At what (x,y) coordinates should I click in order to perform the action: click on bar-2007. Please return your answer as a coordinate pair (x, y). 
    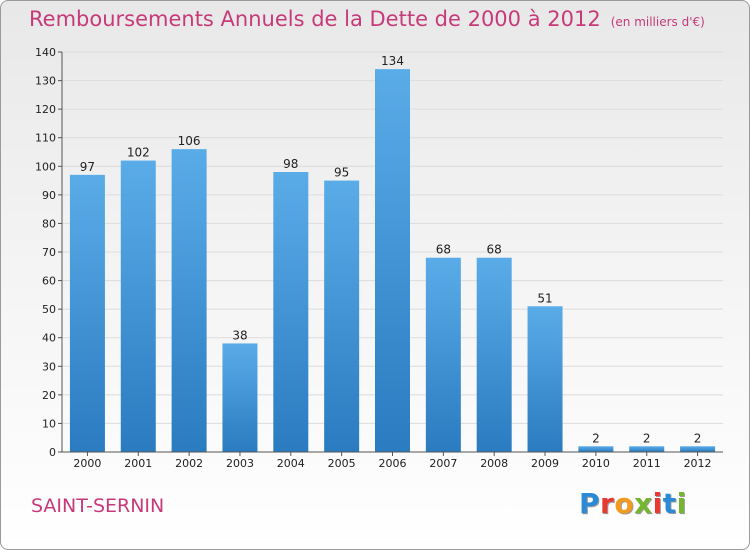
    Looking at the image, I should click on (443, 354).